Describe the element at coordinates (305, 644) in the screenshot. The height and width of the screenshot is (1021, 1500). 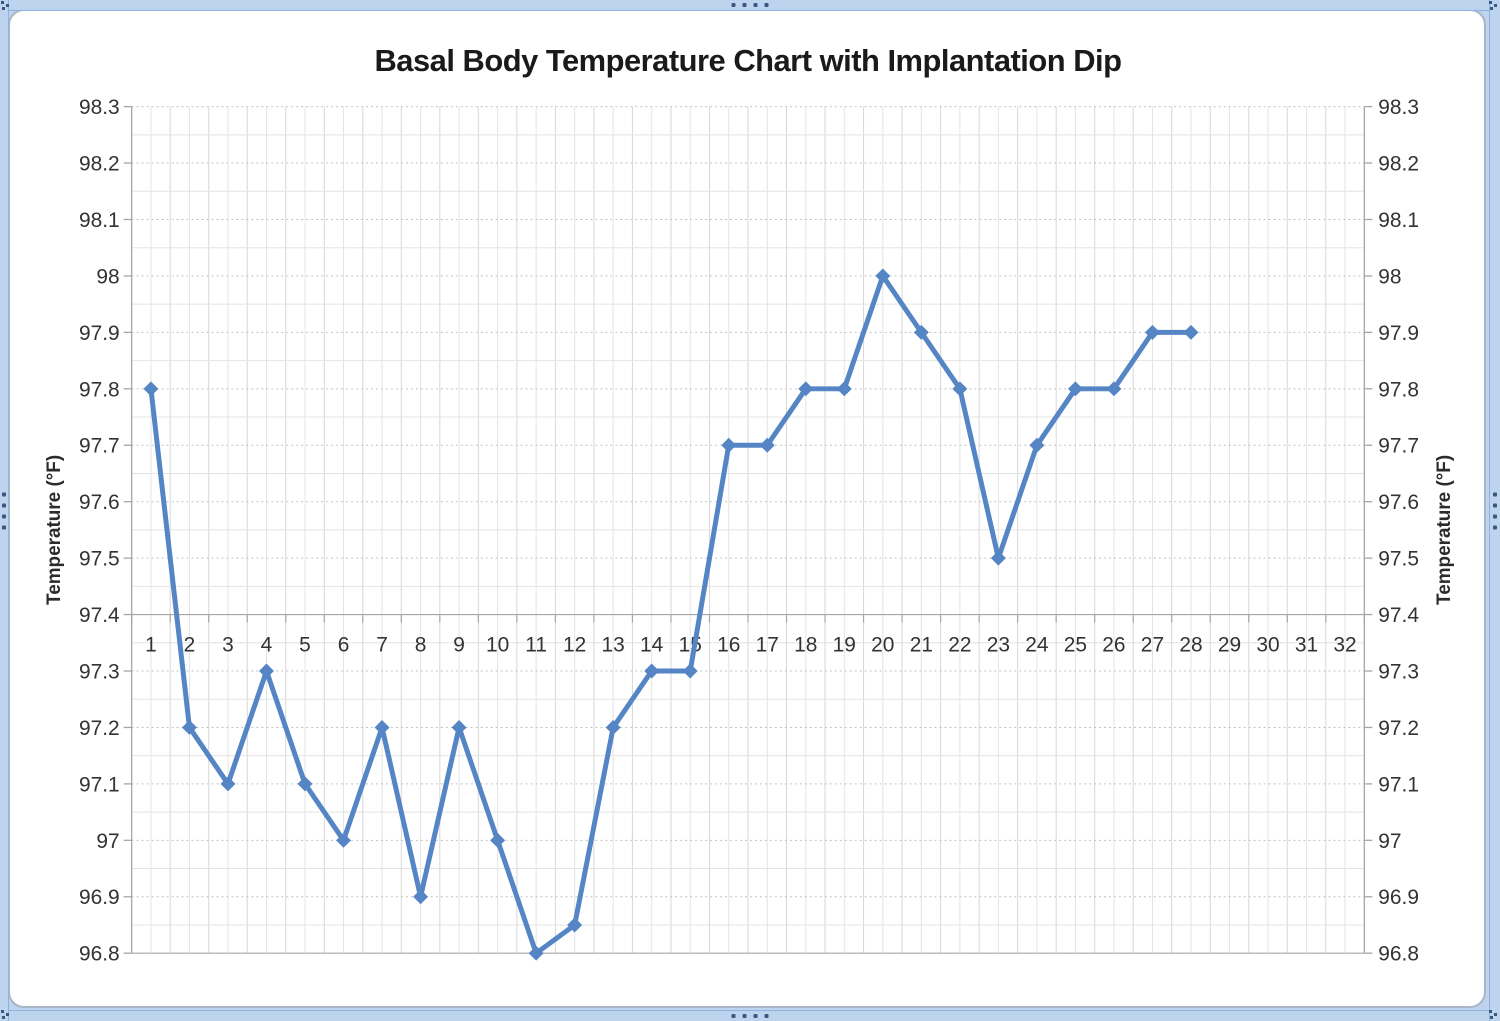
I see `x-tick-label: 5` at that location.